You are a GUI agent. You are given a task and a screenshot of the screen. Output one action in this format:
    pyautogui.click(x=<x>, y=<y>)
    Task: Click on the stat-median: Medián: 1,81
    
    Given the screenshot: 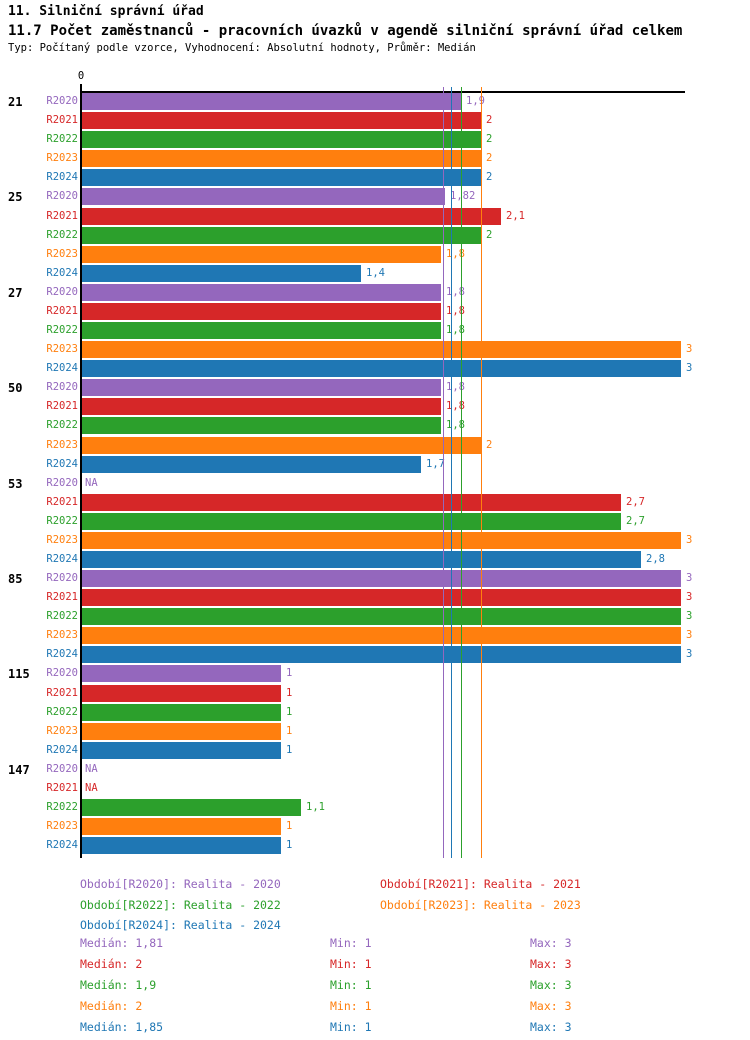 What is the action you would take?
    pyautogui.click(x=122, y=943)
    